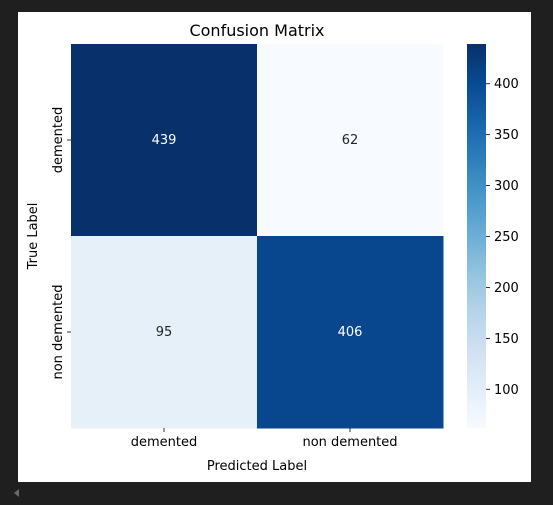 The height and width of the screenshot is (505, 553). Describe the element at coordinates (58, 140) in the screenshot. I see `y-tick-label: demented` at that location.